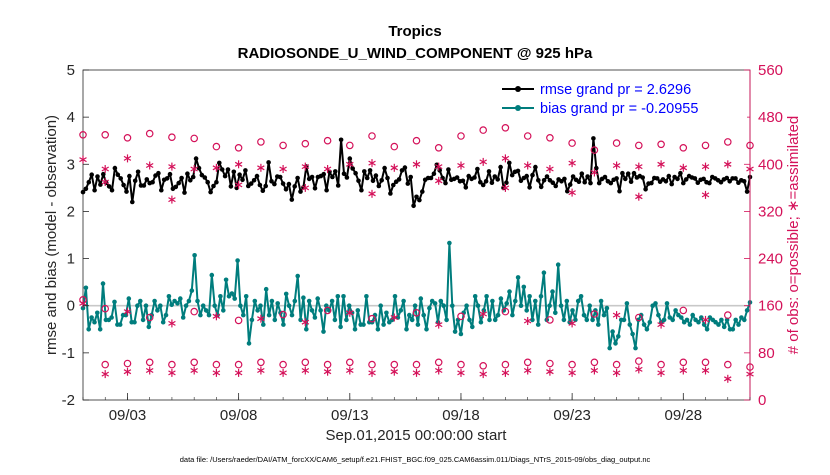  Describe the element at coordinates (461, 415) in the screenshot. I see `x-tick-label: 09/18` at that location.